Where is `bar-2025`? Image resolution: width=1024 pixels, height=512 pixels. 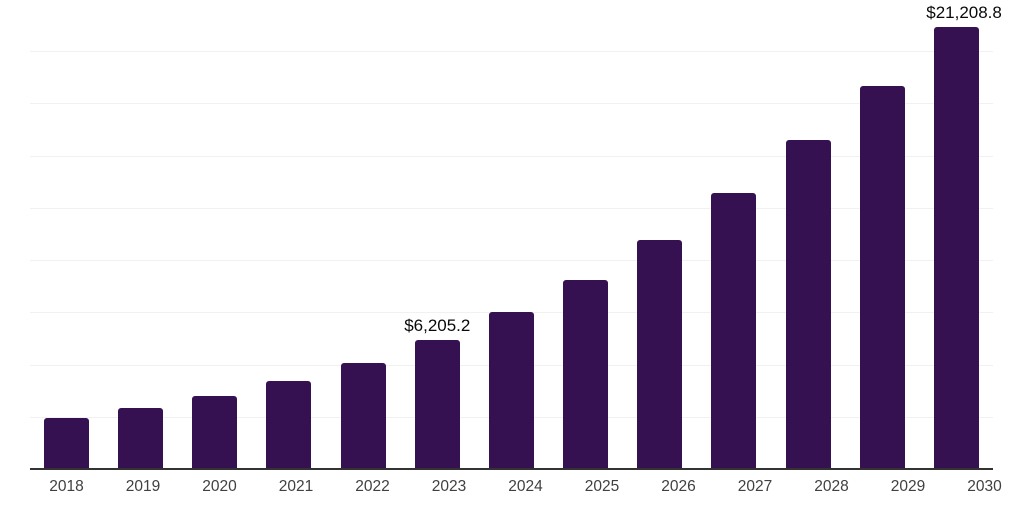 bar-2025 is located at coordinates (586, 375).